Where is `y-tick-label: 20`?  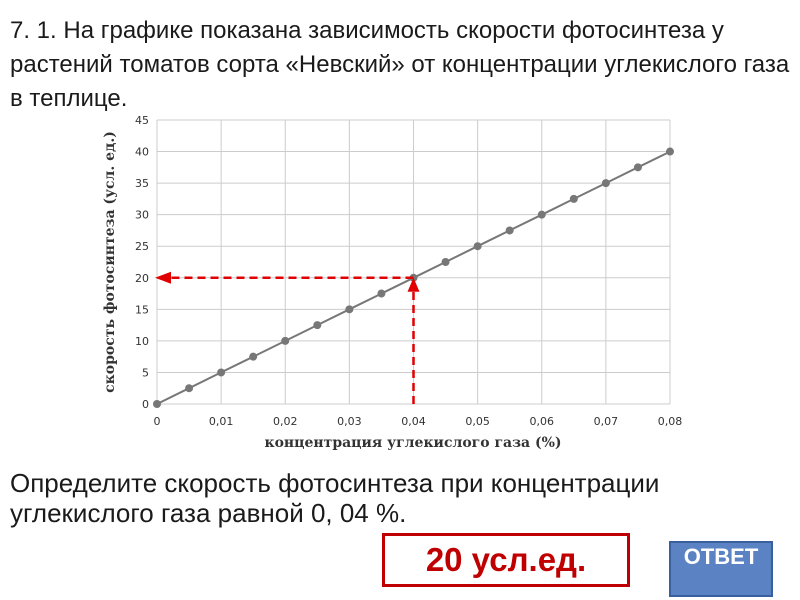
y-tick-label: 20 is located at coordinates (142, 278).